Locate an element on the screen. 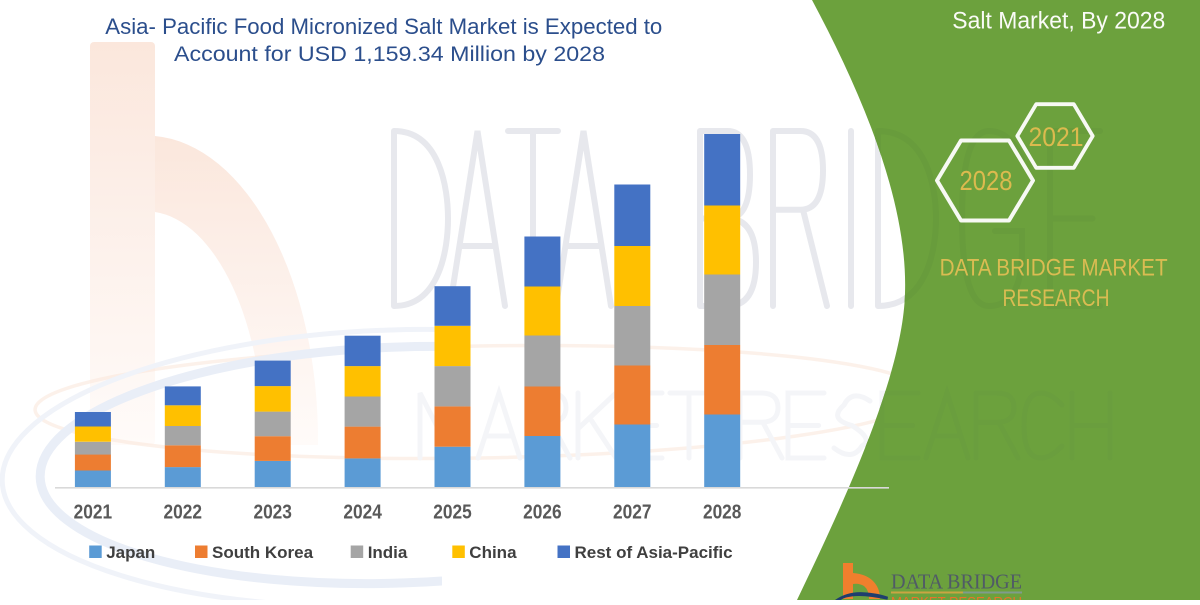 The image size is (1200, 605). svg-text: Salt Market, By 2028 is located at coordinates (1058, 21).